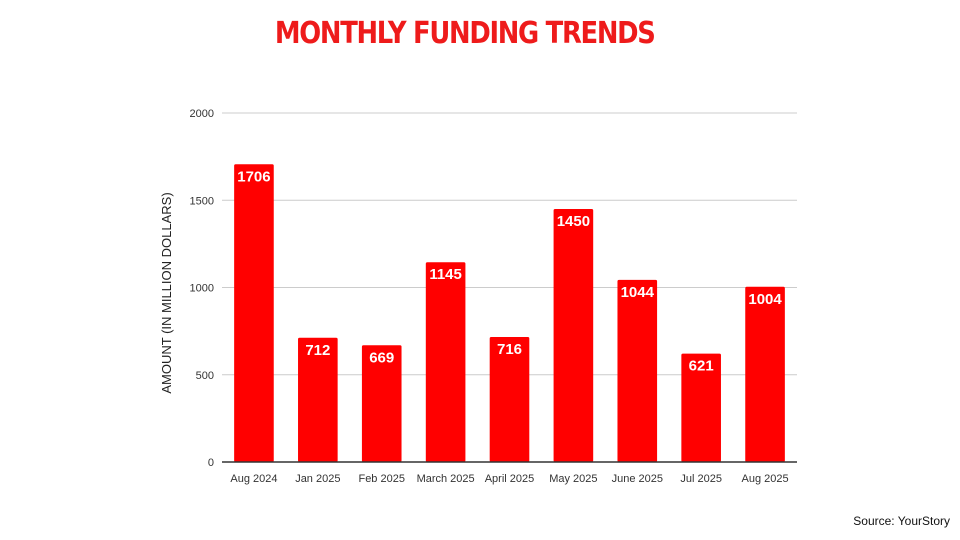 The image size is (960, 540). Describe the element at coordinates (765, 299) in the screenshot. I see `bar-data-label: 1004` at that location.